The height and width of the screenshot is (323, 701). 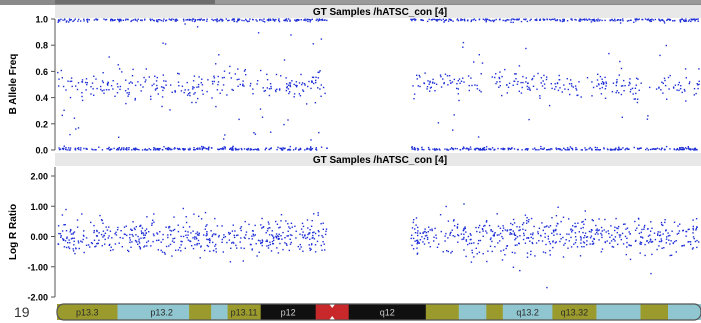 What do you see at coordinates (527, 312) in the screenshot?
I see `band-q13.2: q13.2` at bounding box center [527, 312].